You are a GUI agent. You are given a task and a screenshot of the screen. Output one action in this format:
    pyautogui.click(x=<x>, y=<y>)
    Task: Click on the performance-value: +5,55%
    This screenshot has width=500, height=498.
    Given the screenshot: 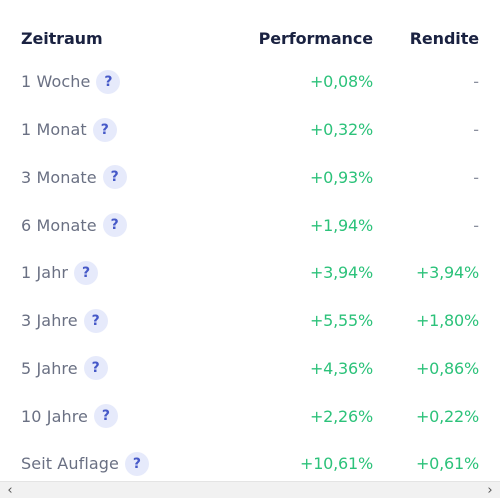 What is the action you would take?
    pyautogui.click(x=341, y=321)
    